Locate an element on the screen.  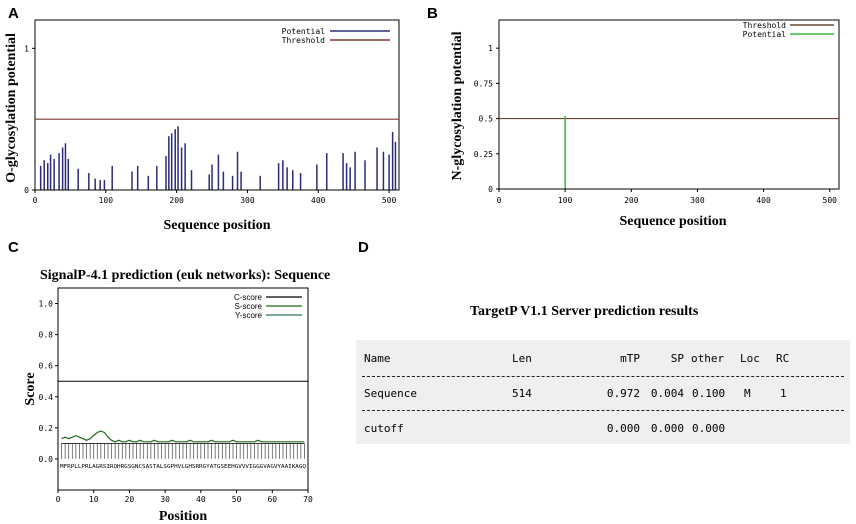
cell-mtp: 0.000 is located at coordinates (623, 428).